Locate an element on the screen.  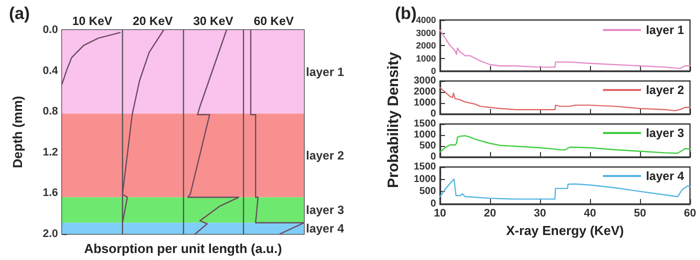
band-label: layer 1 is located at coordinates (325, 71).